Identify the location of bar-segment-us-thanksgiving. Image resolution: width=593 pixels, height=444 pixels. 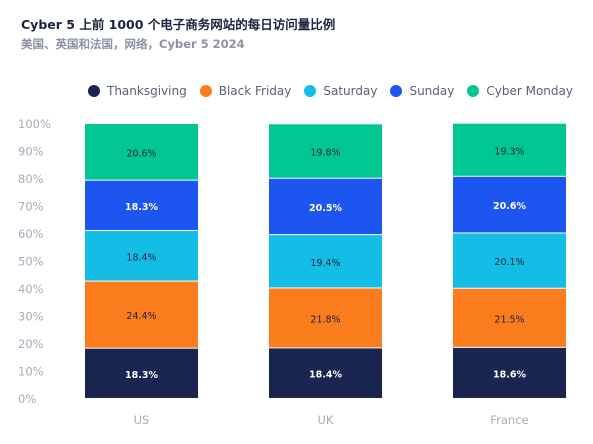
(141, 373).